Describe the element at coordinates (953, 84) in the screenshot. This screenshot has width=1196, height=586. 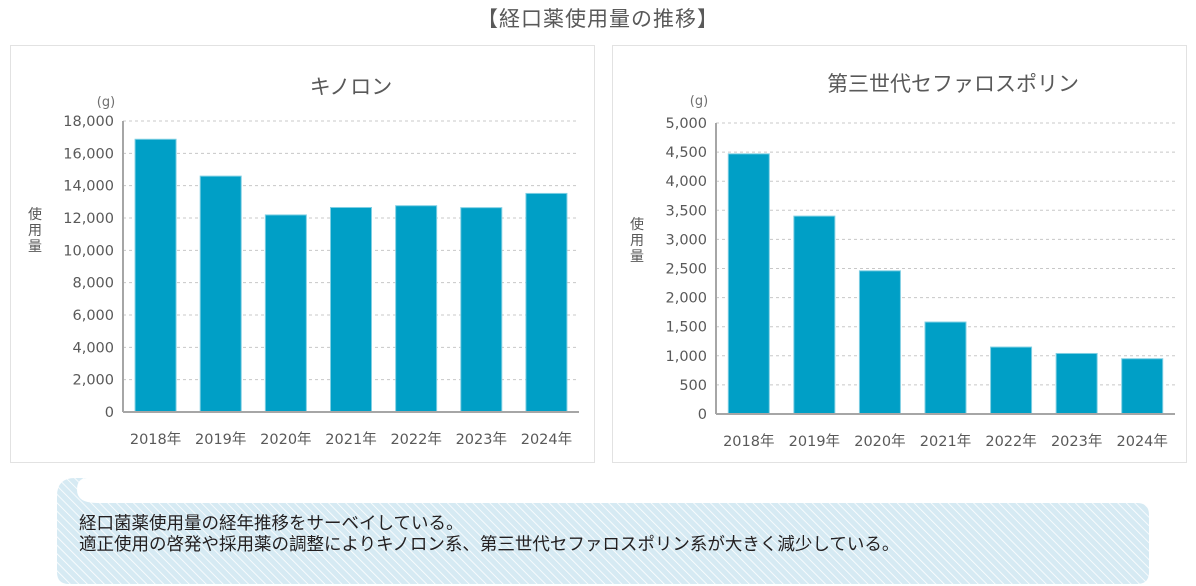
I see `chart-title: 第三世代セファロスポリン` at that location.